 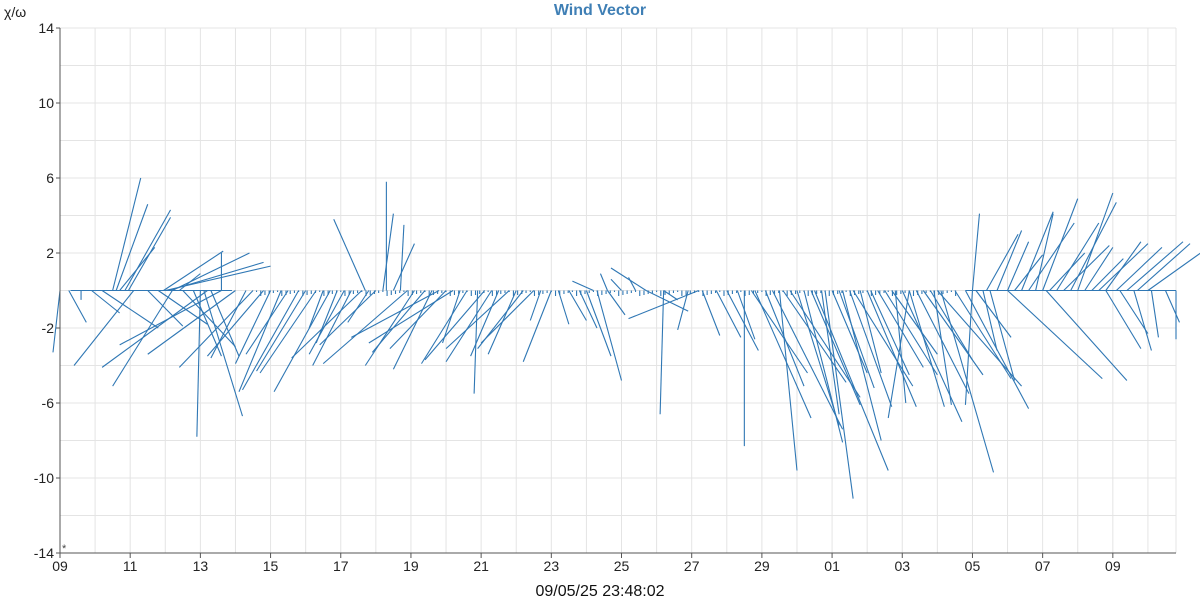 I want to click on timestamp: 09/05/25 23:48:02, so click(x=600, y=591).